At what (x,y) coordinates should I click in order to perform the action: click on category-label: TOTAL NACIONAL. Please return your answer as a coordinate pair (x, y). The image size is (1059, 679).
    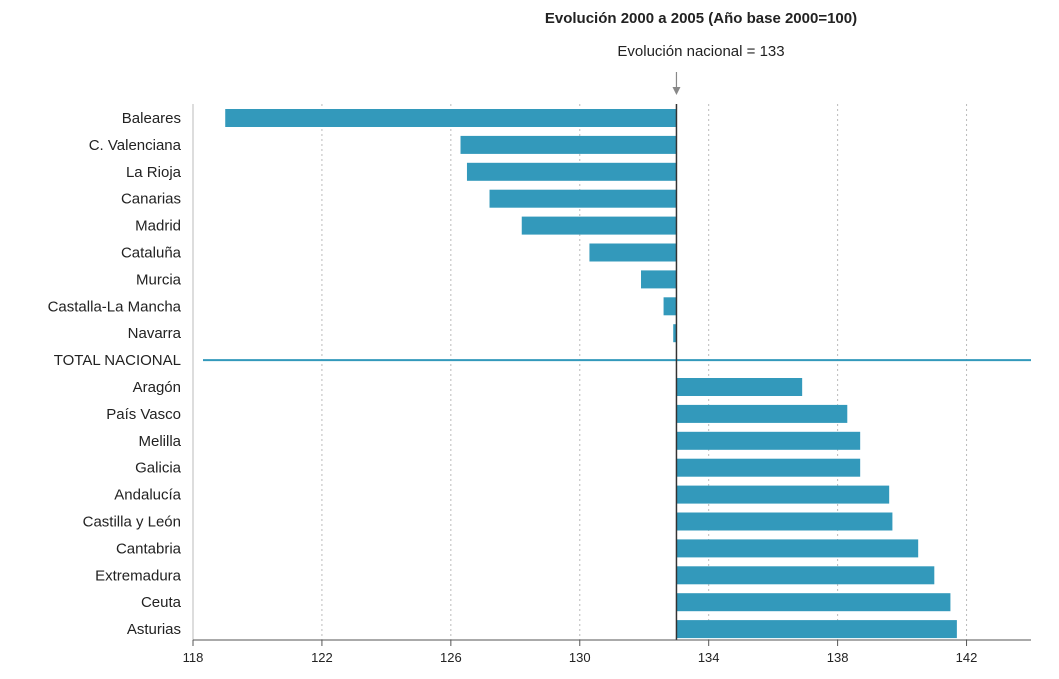
    Looking at the image, I should click on (117, 360).